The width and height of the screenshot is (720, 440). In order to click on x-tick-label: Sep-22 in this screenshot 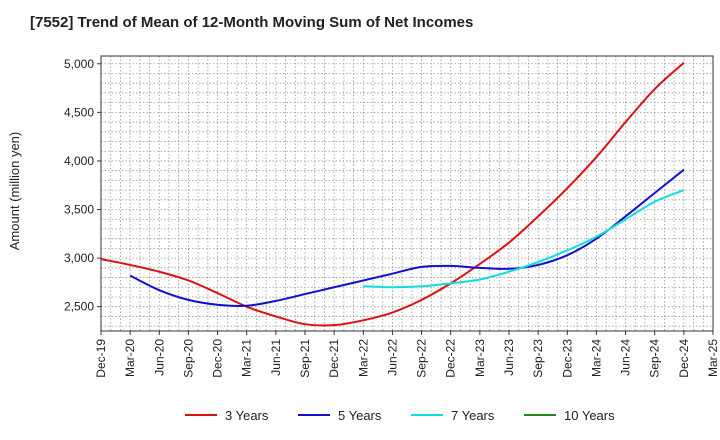, I will do `click(422, 358)`.